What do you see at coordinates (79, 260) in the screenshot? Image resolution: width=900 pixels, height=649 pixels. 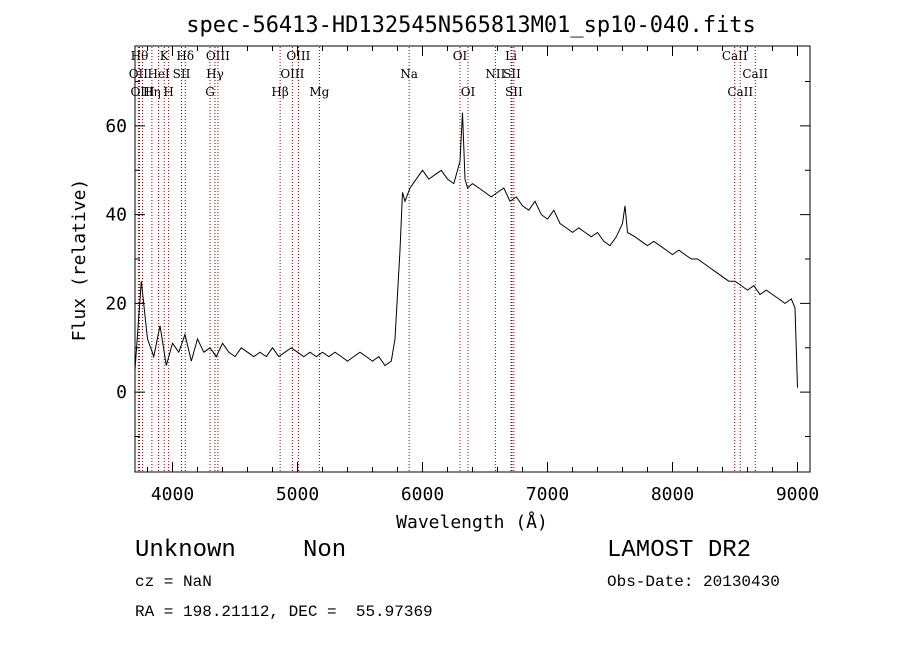 I see `y-axis-label: Flux (relative)` at bounding box center [79, 260].